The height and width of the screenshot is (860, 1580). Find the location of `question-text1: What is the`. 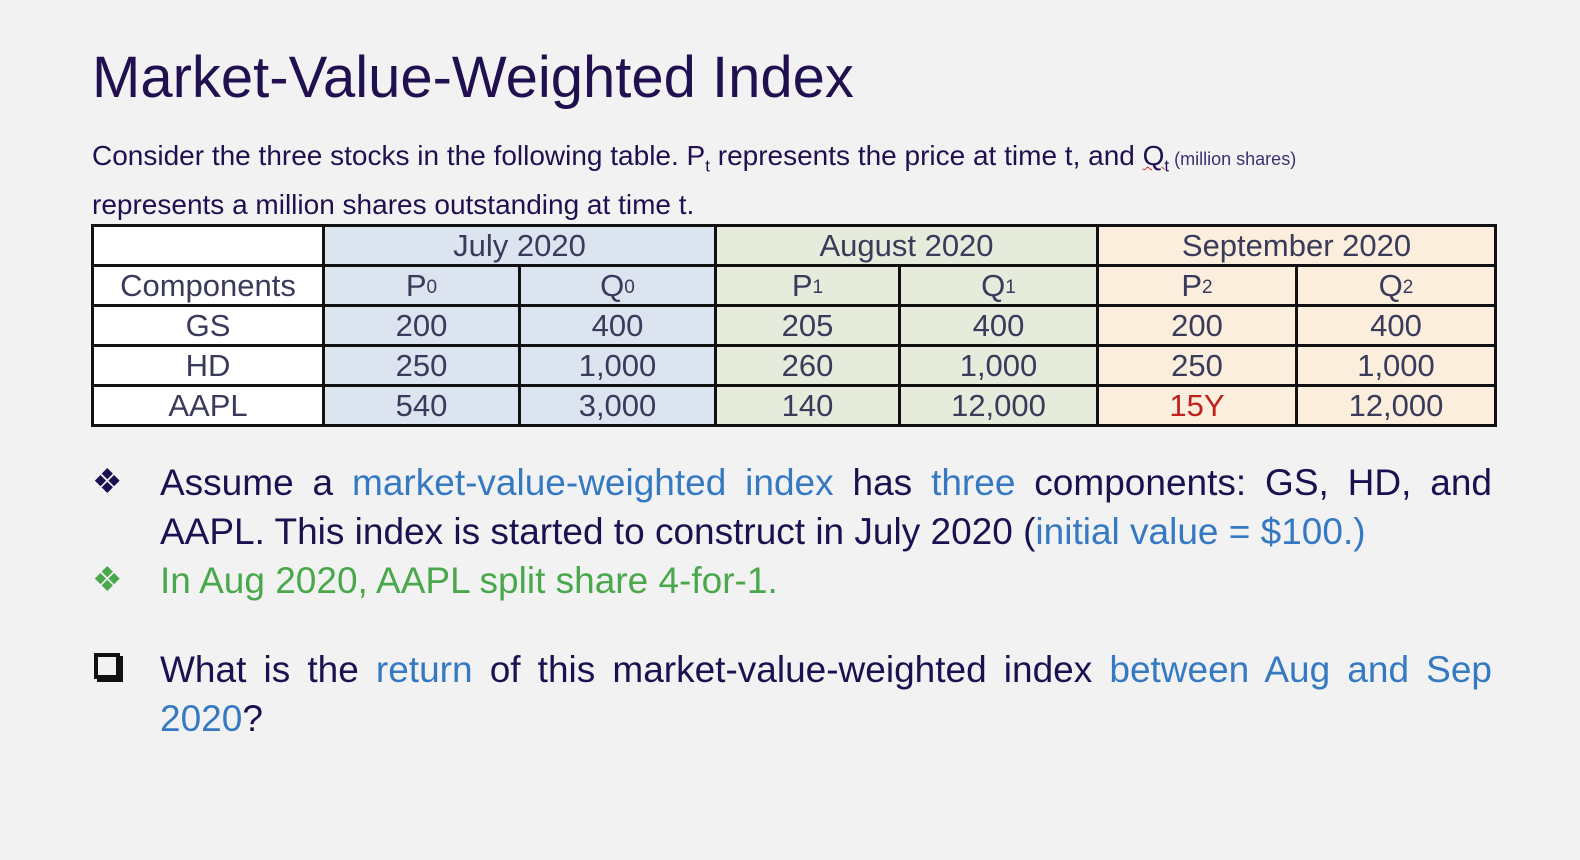

question-text1: What is the is located at coordinates (268, 669).